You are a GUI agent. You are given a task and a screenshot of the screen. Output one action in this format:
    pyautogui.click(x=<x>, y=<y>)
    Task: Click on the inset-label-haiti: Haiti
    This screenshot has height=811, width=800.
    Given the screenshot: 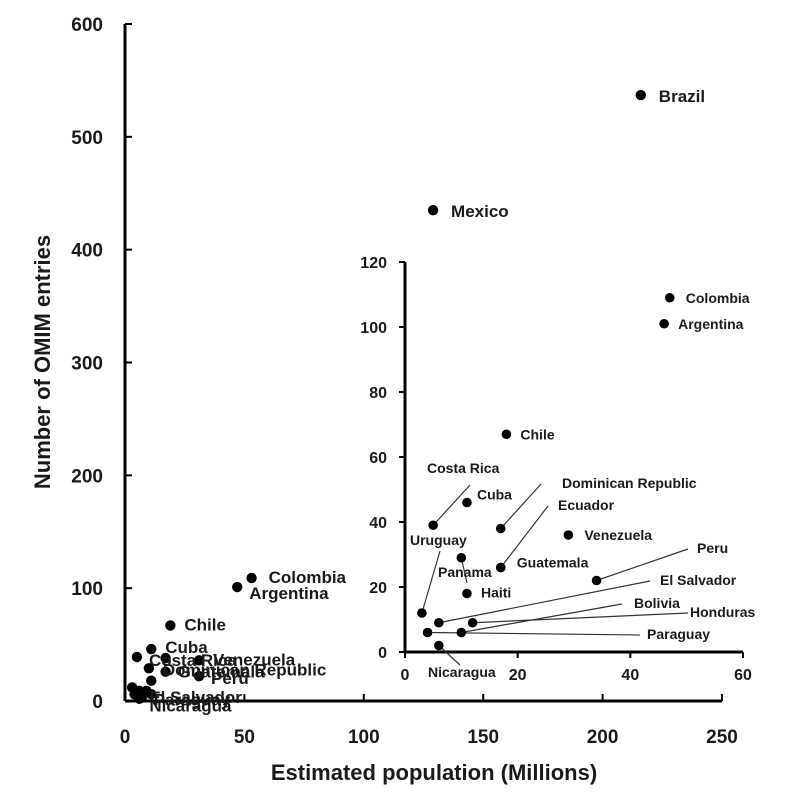 What is the action you would take?
    pyautogui.click(x=496, y=593)
    